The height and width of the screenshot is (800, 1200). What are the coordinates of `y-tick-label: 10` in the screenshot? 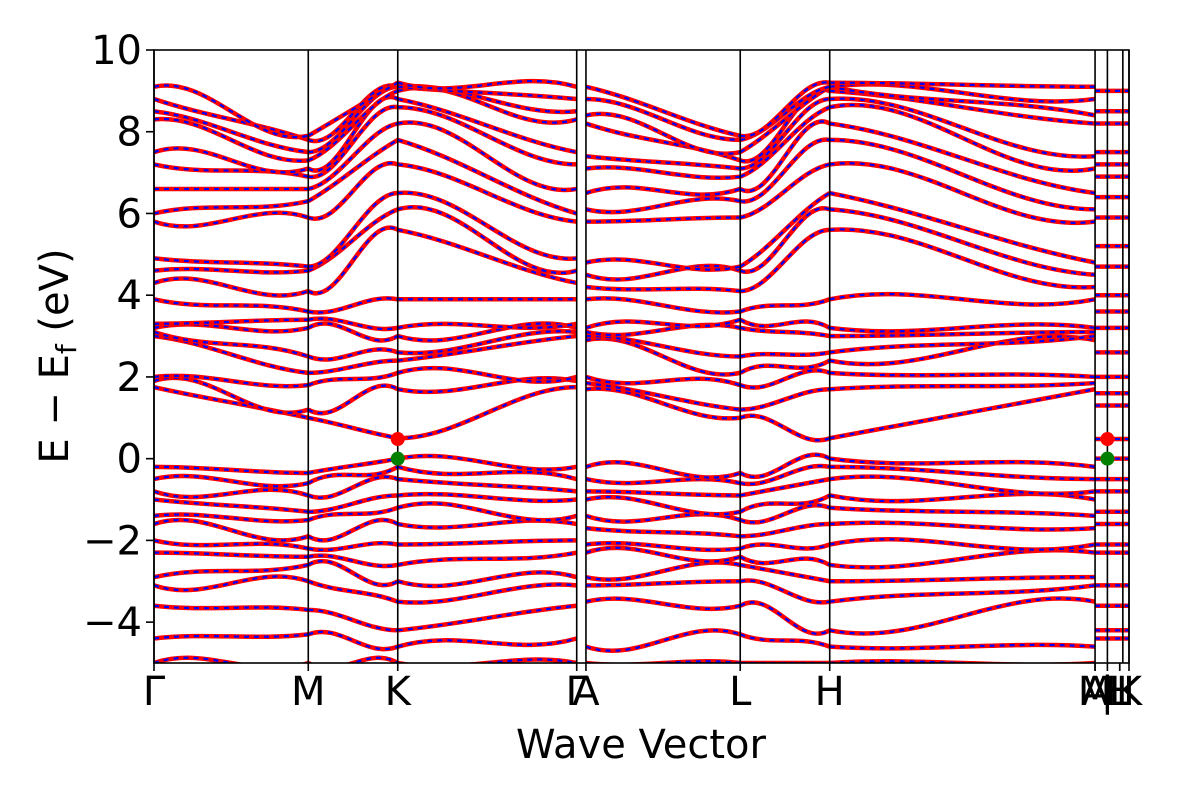 It's located at (116, 51).